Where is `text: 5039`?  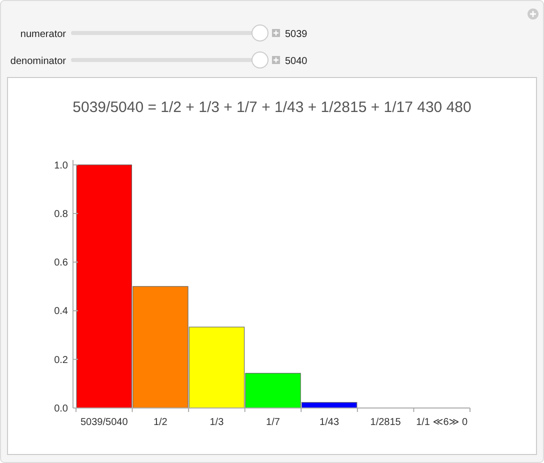 text: 5039 is located at coordinates (296, 34).